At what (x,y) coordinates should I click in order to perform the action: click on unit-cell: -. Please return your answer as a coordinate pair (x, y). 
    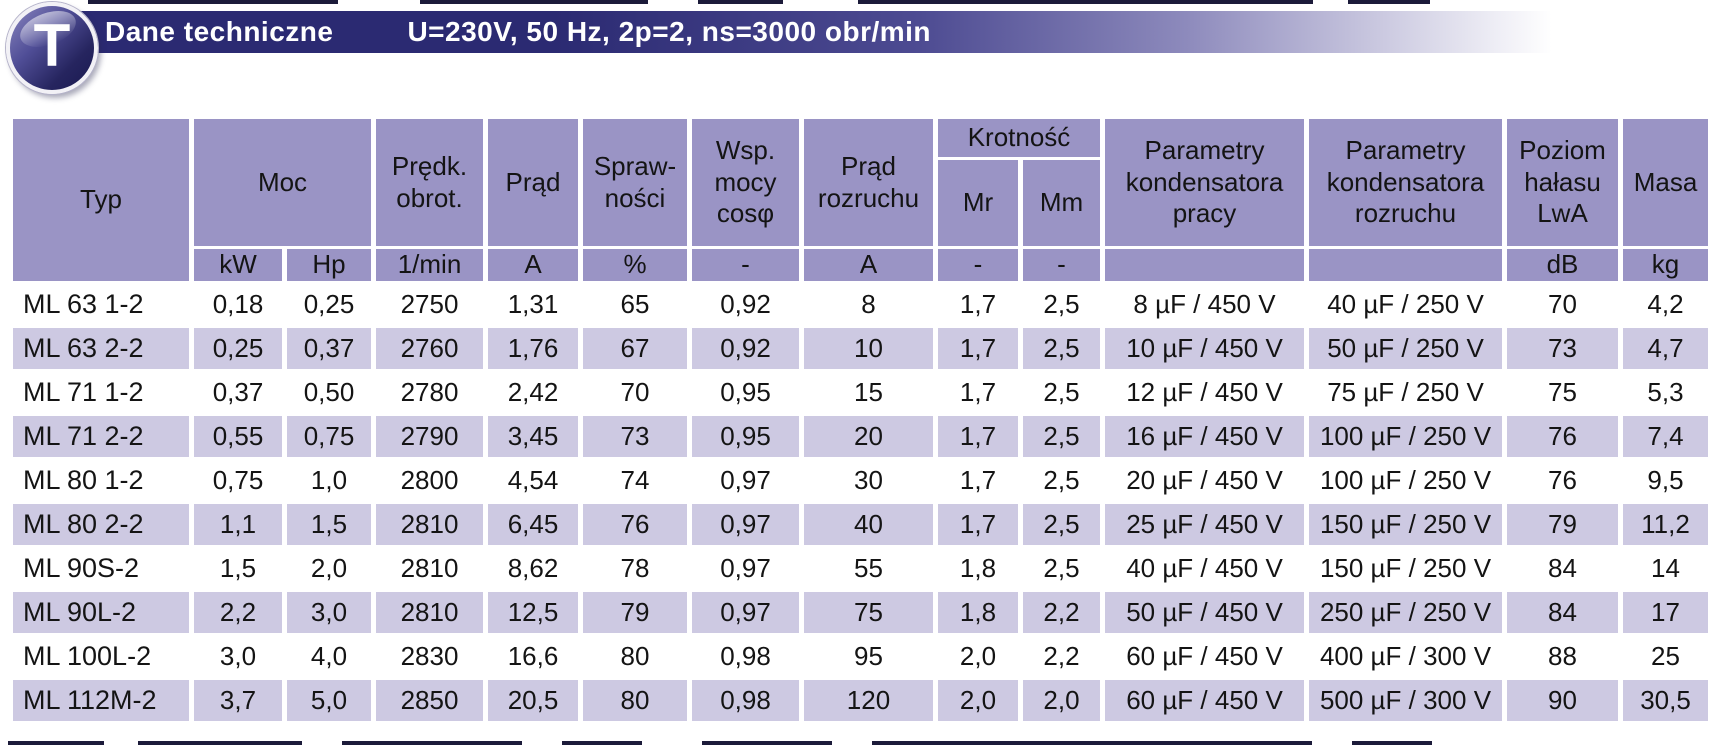
    Looking at the image, I should click on (1061, 265).